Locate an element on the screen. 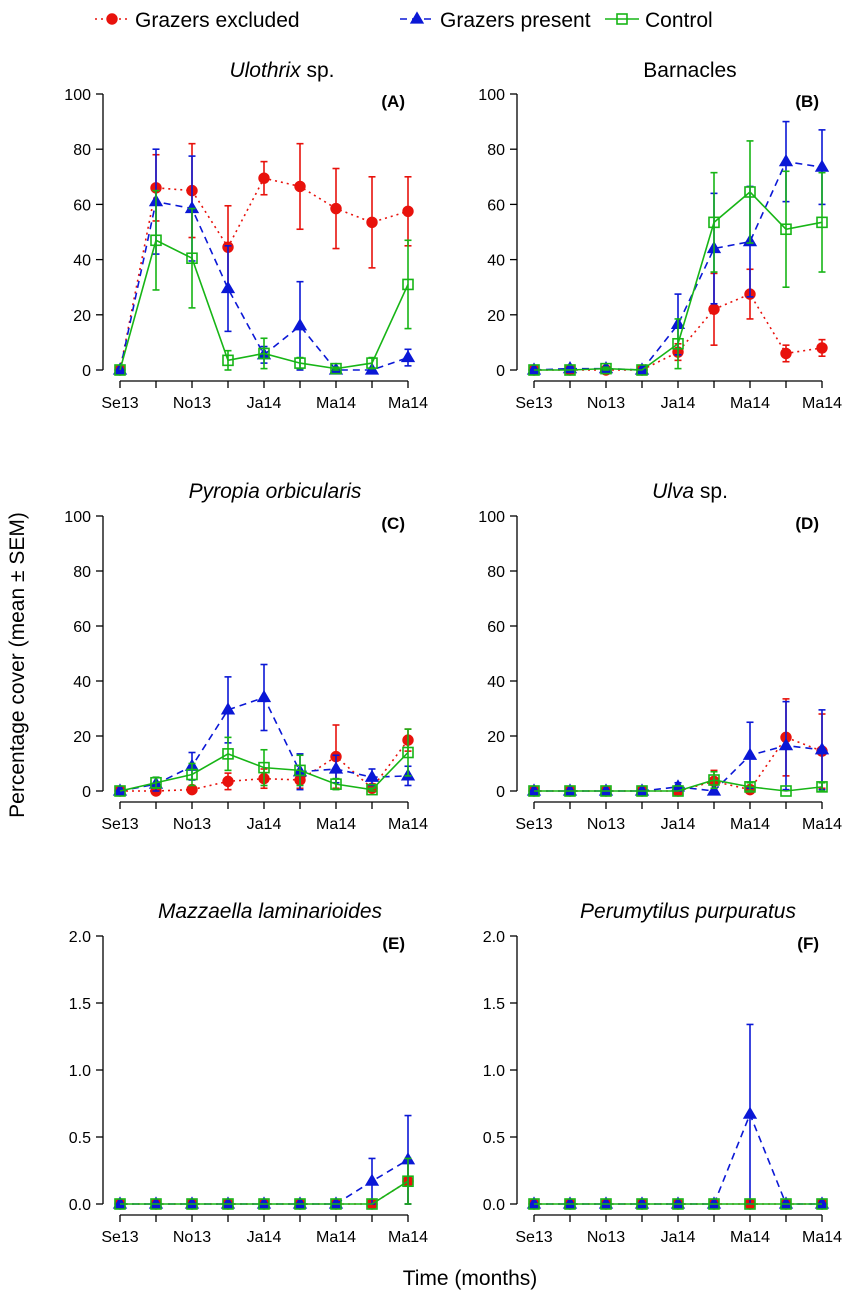 Image resolution: width=855 pixels, height=1301 pixels. series-control-d is located at coordinates (678, 783).